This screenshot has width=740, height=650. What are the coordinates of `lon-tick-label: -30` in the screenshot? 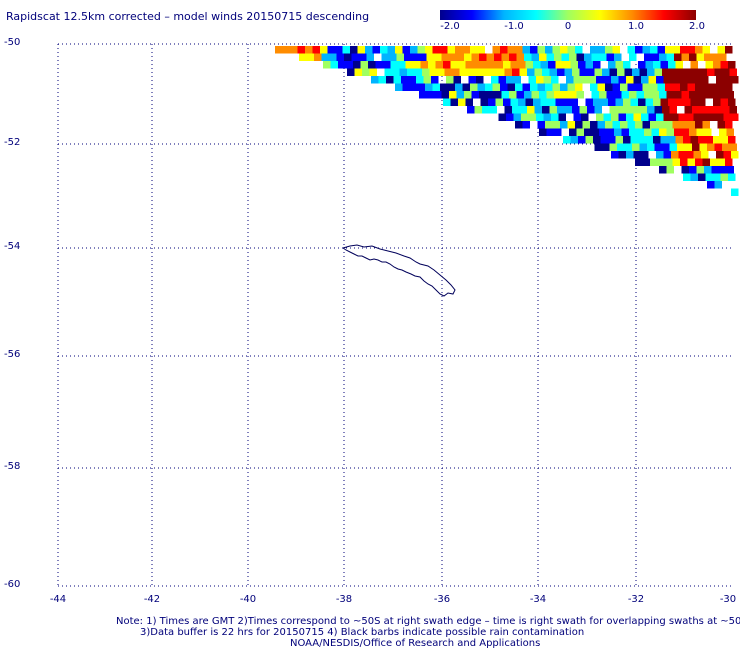 It's located at (728, 599).